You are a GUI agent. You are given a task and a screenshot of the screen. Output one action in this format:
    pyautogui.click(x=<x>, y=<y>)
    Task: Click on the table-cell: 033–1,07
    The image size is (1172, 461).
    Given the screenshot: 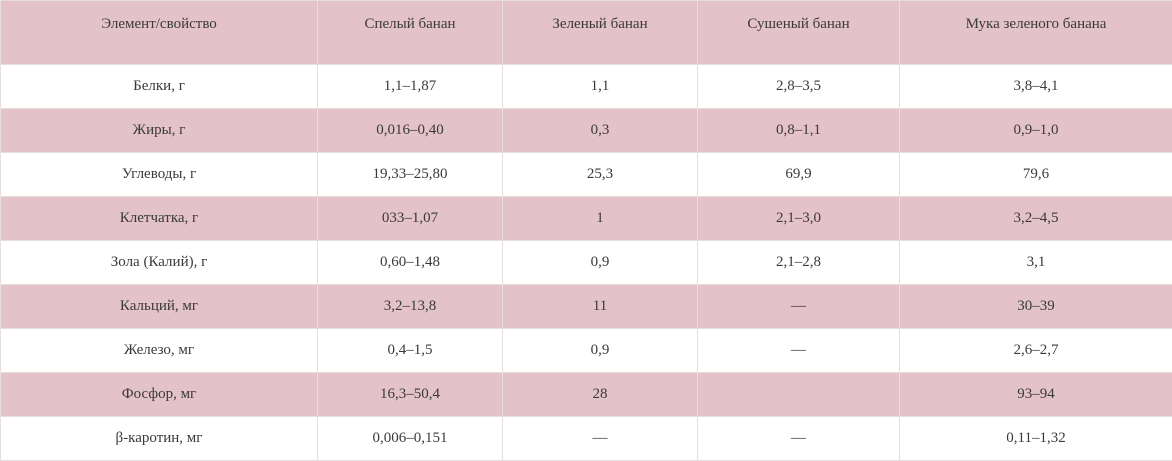 What is the action you would take?
    pyautogui.click(x=410, y=219)
    